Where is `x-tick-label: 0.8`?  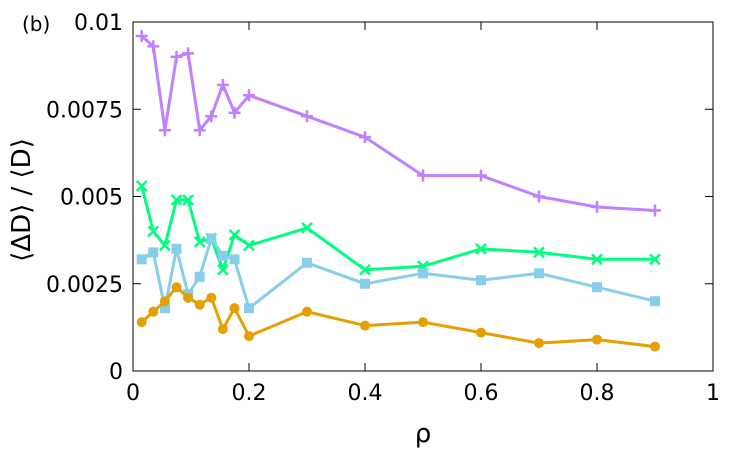
x-tick-label: 0.8 is located at coordinates (597, 393).